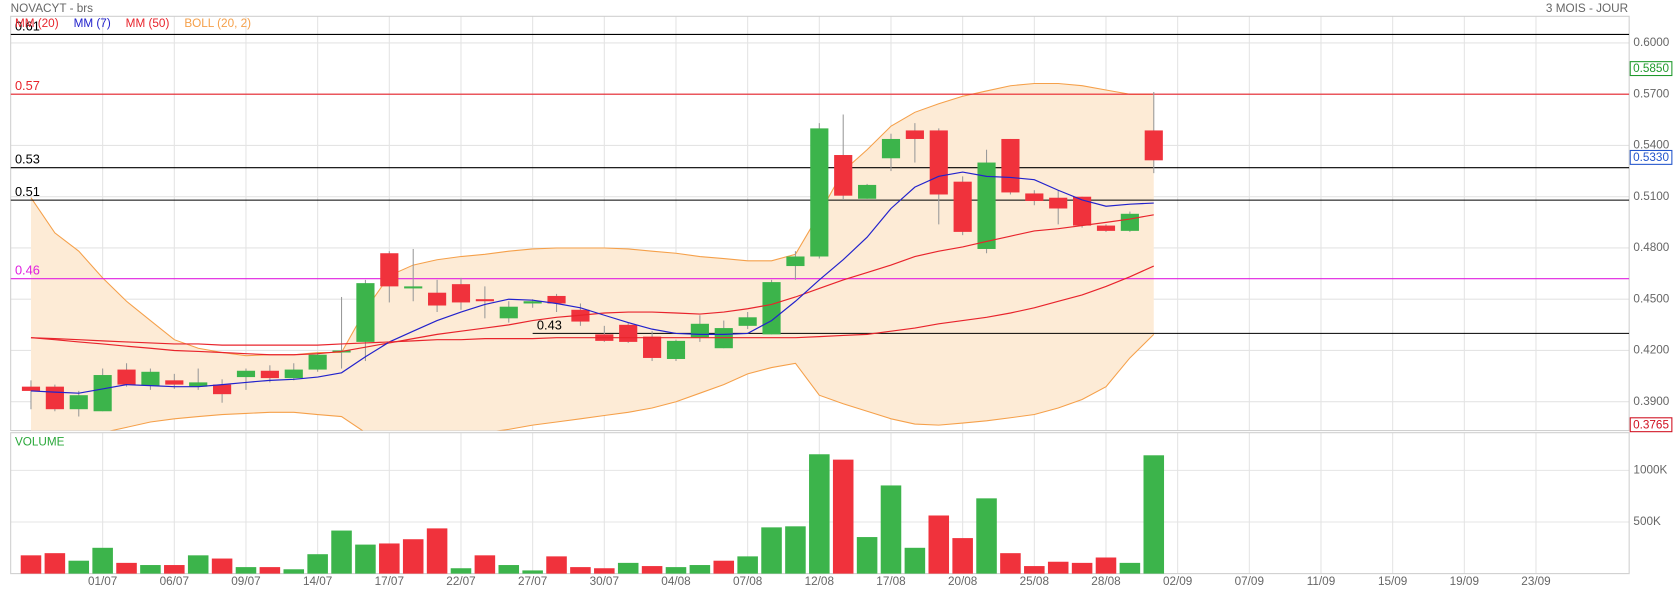  What do you see at coordinates (1587, 8) in the screenshot?
I see `period-label: 3 MOIS - JOUR` at bounding box center [1587, 8].